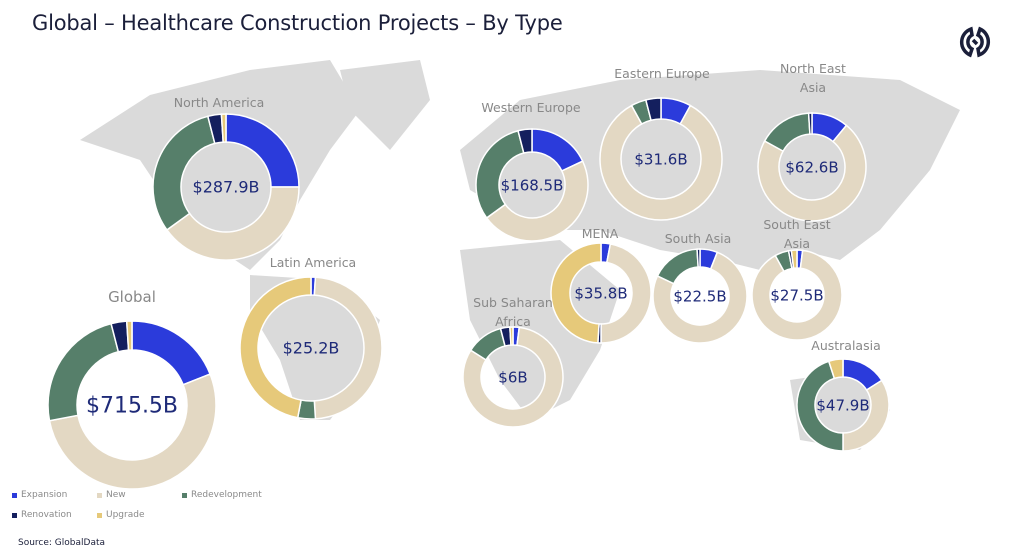 Image resolution: width=1024 pixels, height=560 pixels. Describe the element at coordinates (132, 297) in the screenshot. I see `region-label-global: Global` at that location.